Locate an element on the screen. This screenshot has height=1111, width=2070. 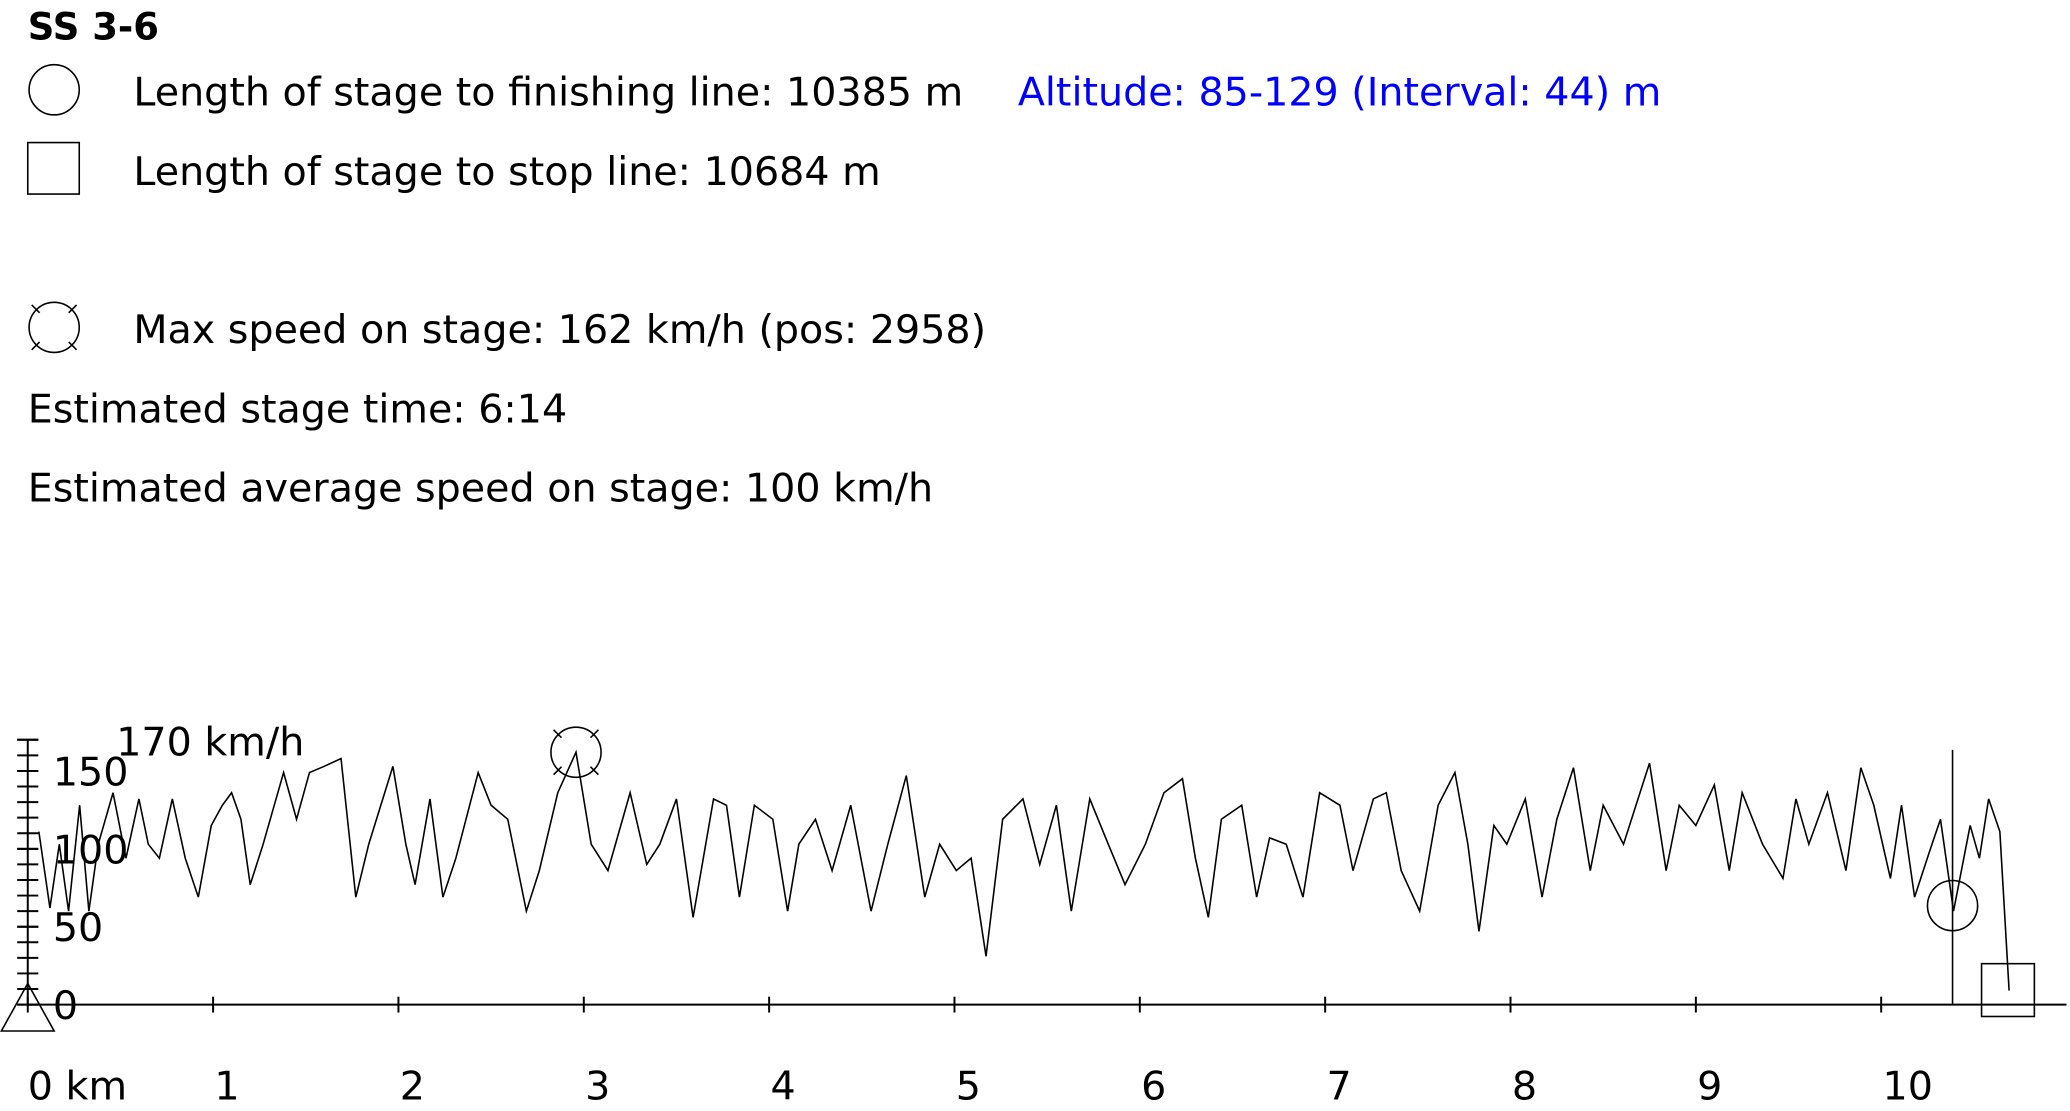
stage-time: Estimated stage time: 6:14 is located at coordinates (297, 409).